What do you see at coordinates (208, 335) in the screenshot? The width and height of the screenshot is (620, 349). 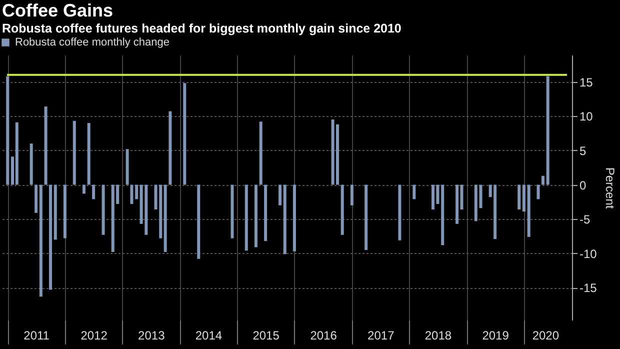 I see `x-tick-label: 2014` at bounding box center [208, 335].